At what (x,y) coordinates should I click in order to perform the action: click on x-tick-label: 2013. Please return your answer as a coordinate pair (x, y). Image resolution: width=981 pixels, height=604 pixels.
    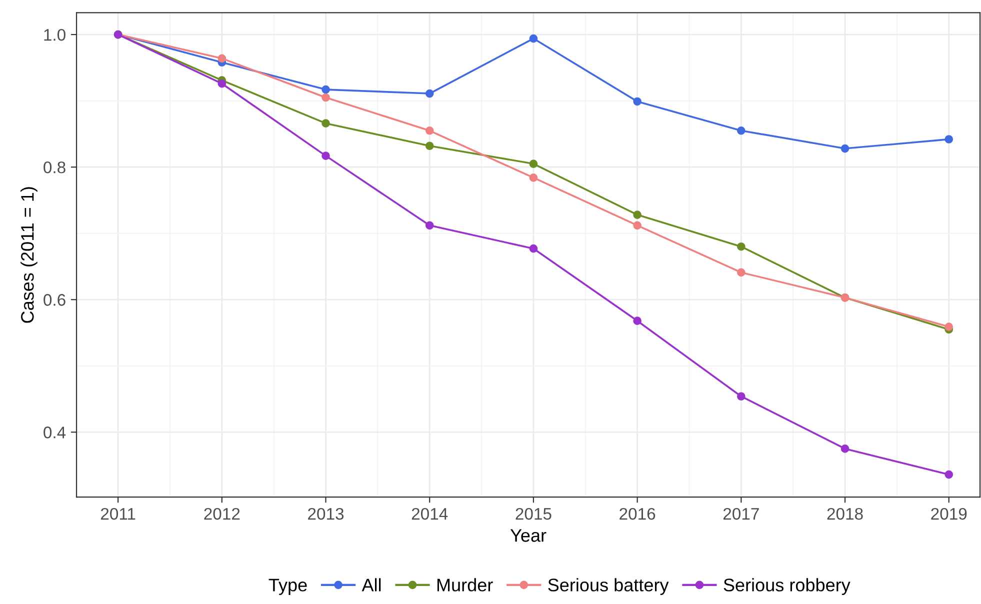
    Looking at the image, I should click on (326, 514).